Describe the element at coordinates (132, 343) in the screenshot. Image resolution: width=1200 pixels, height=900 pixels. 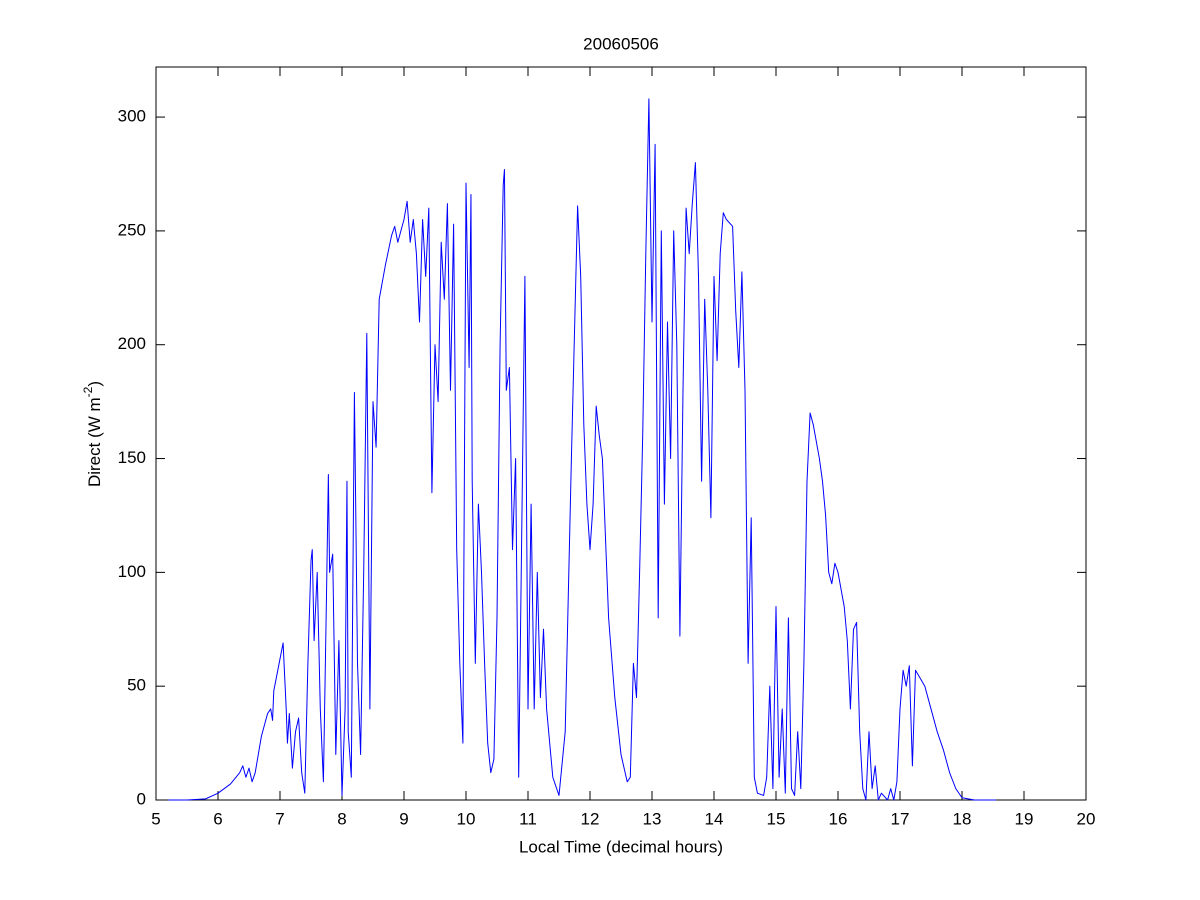
I see `y-tick-label: 200` at that location.